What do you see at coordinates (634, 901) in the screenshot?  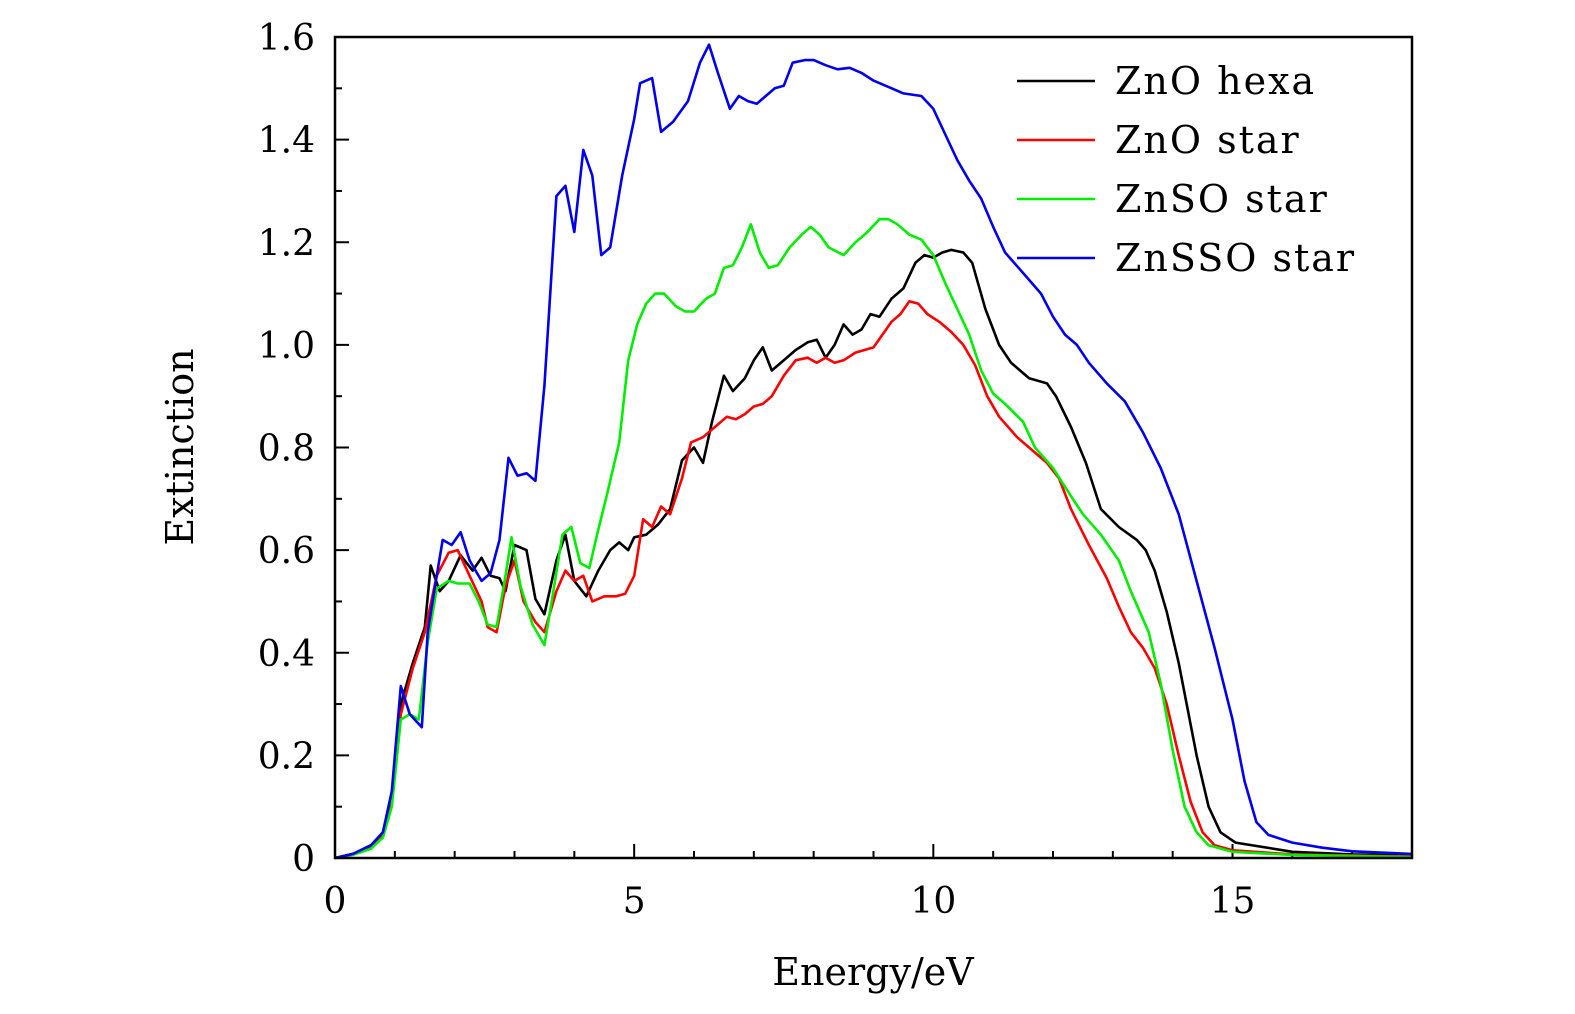 I see `x-tick-label: 5` at bounding box center [634, 901].